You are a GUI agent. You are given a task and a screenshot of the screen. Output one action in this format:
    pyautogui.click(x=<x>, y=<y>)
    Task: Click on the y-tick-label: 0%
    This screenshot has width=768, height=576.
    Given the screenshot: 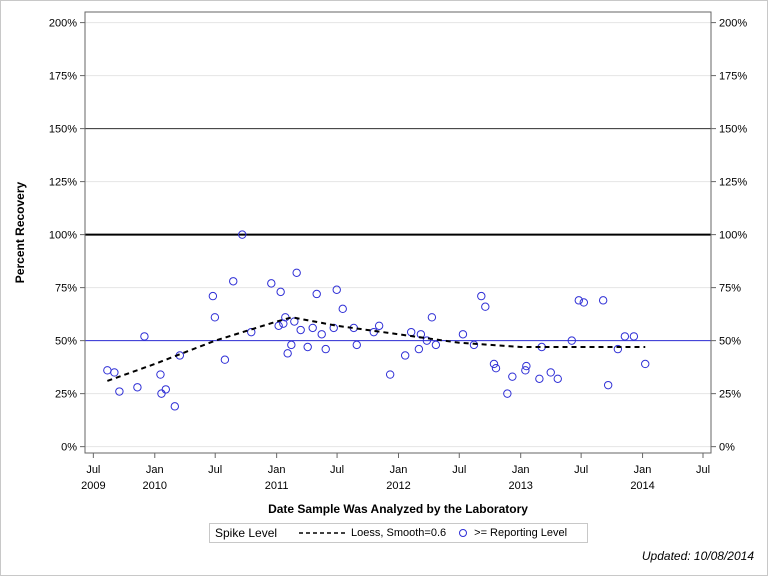 What is the action you would take?
    pyautogui.click(x=69, y=448)
    